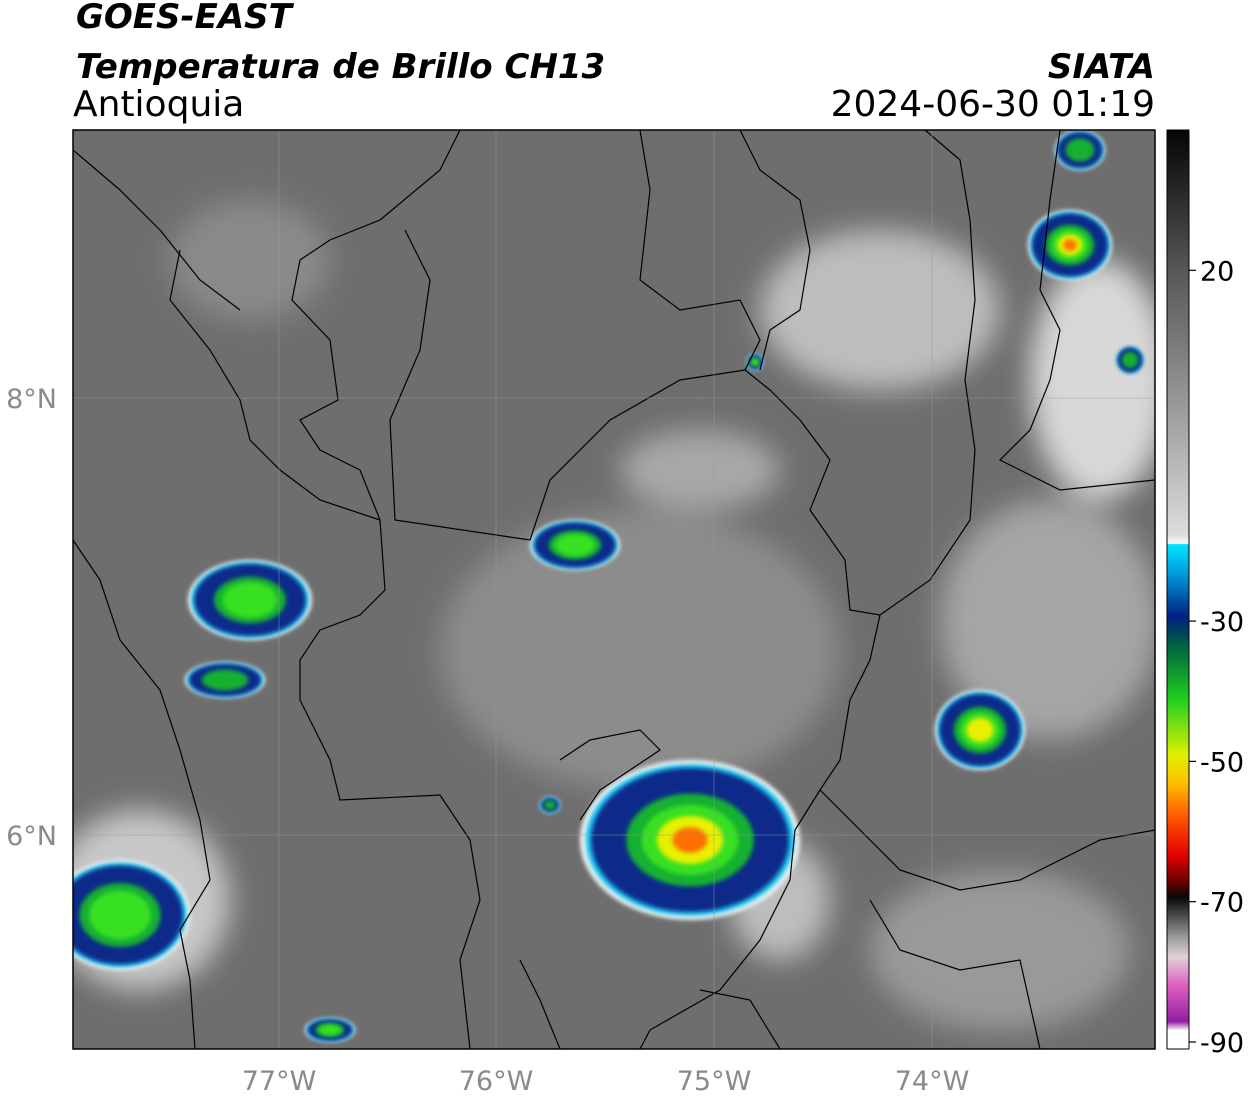 Image resolution: width=1252 pixels, height=1103 pixels. Describe the element at coordinates (1222, 1043) in the screenshot. I see `colorbar-tick-label: -90` at that location.